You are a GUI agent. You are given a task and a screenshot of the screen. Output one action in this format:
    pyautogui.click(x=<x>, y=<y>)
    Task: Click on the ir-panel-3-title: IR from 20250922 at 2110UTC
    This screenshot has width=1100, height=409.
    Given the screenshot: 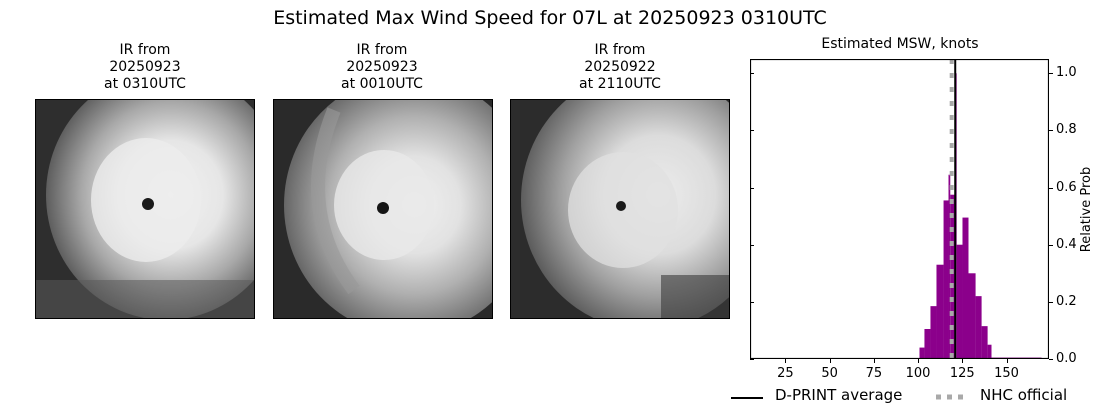 What is the action you would take?
    pyautogui.click(x=620, y=67)
    